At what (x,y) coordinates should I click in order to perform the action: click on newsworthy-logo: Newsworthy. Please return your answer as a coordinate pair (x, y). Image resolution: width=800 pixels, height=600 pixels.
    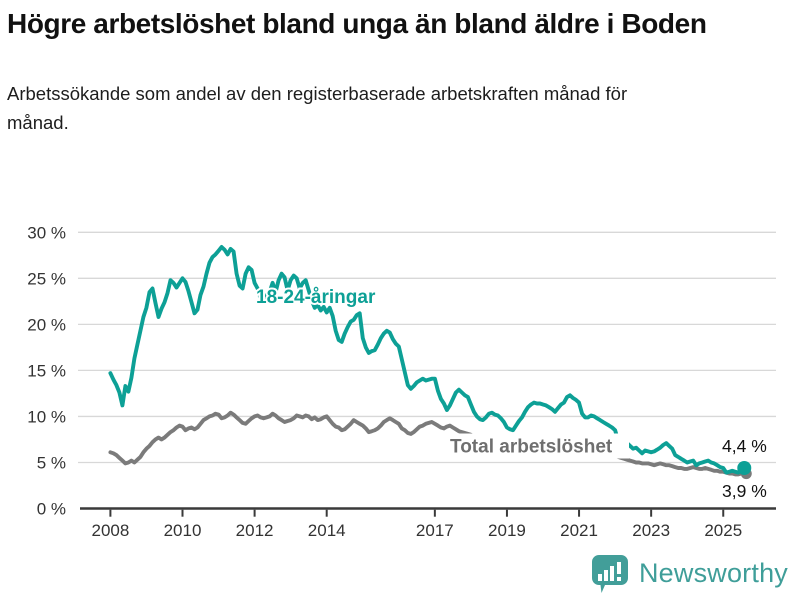
    Looking at the image, I should click on (689, 573).